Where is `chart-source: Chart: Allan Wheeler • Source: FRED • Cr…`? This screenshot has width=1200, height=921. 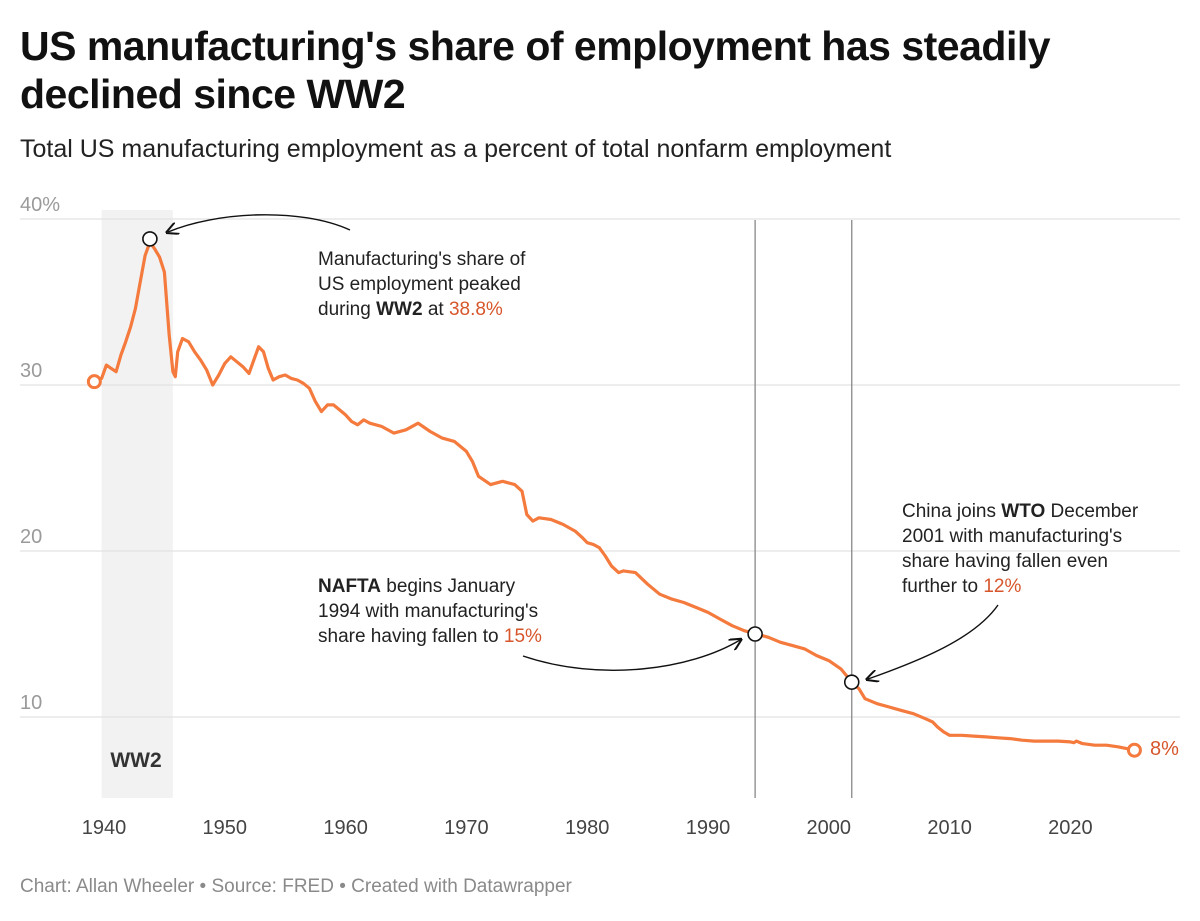
chart-source: Chart: Allan Wheeler • Source: FRED • Cr… is located at coordinates (296, 886).